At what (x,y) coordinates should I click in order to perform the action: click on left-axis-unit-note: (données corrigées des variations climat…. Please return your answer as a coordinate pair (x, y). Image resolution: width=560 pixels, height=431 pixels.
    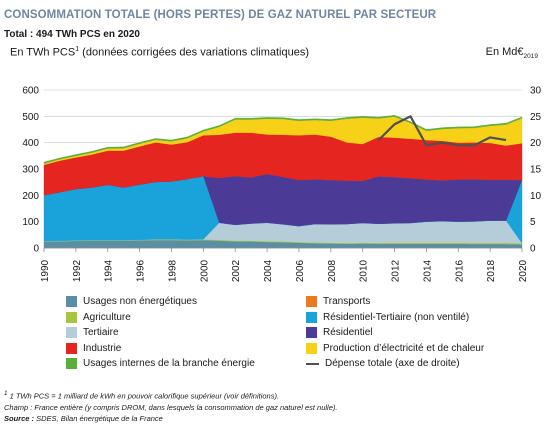
    Looking at the image, I should click on (194, 52).